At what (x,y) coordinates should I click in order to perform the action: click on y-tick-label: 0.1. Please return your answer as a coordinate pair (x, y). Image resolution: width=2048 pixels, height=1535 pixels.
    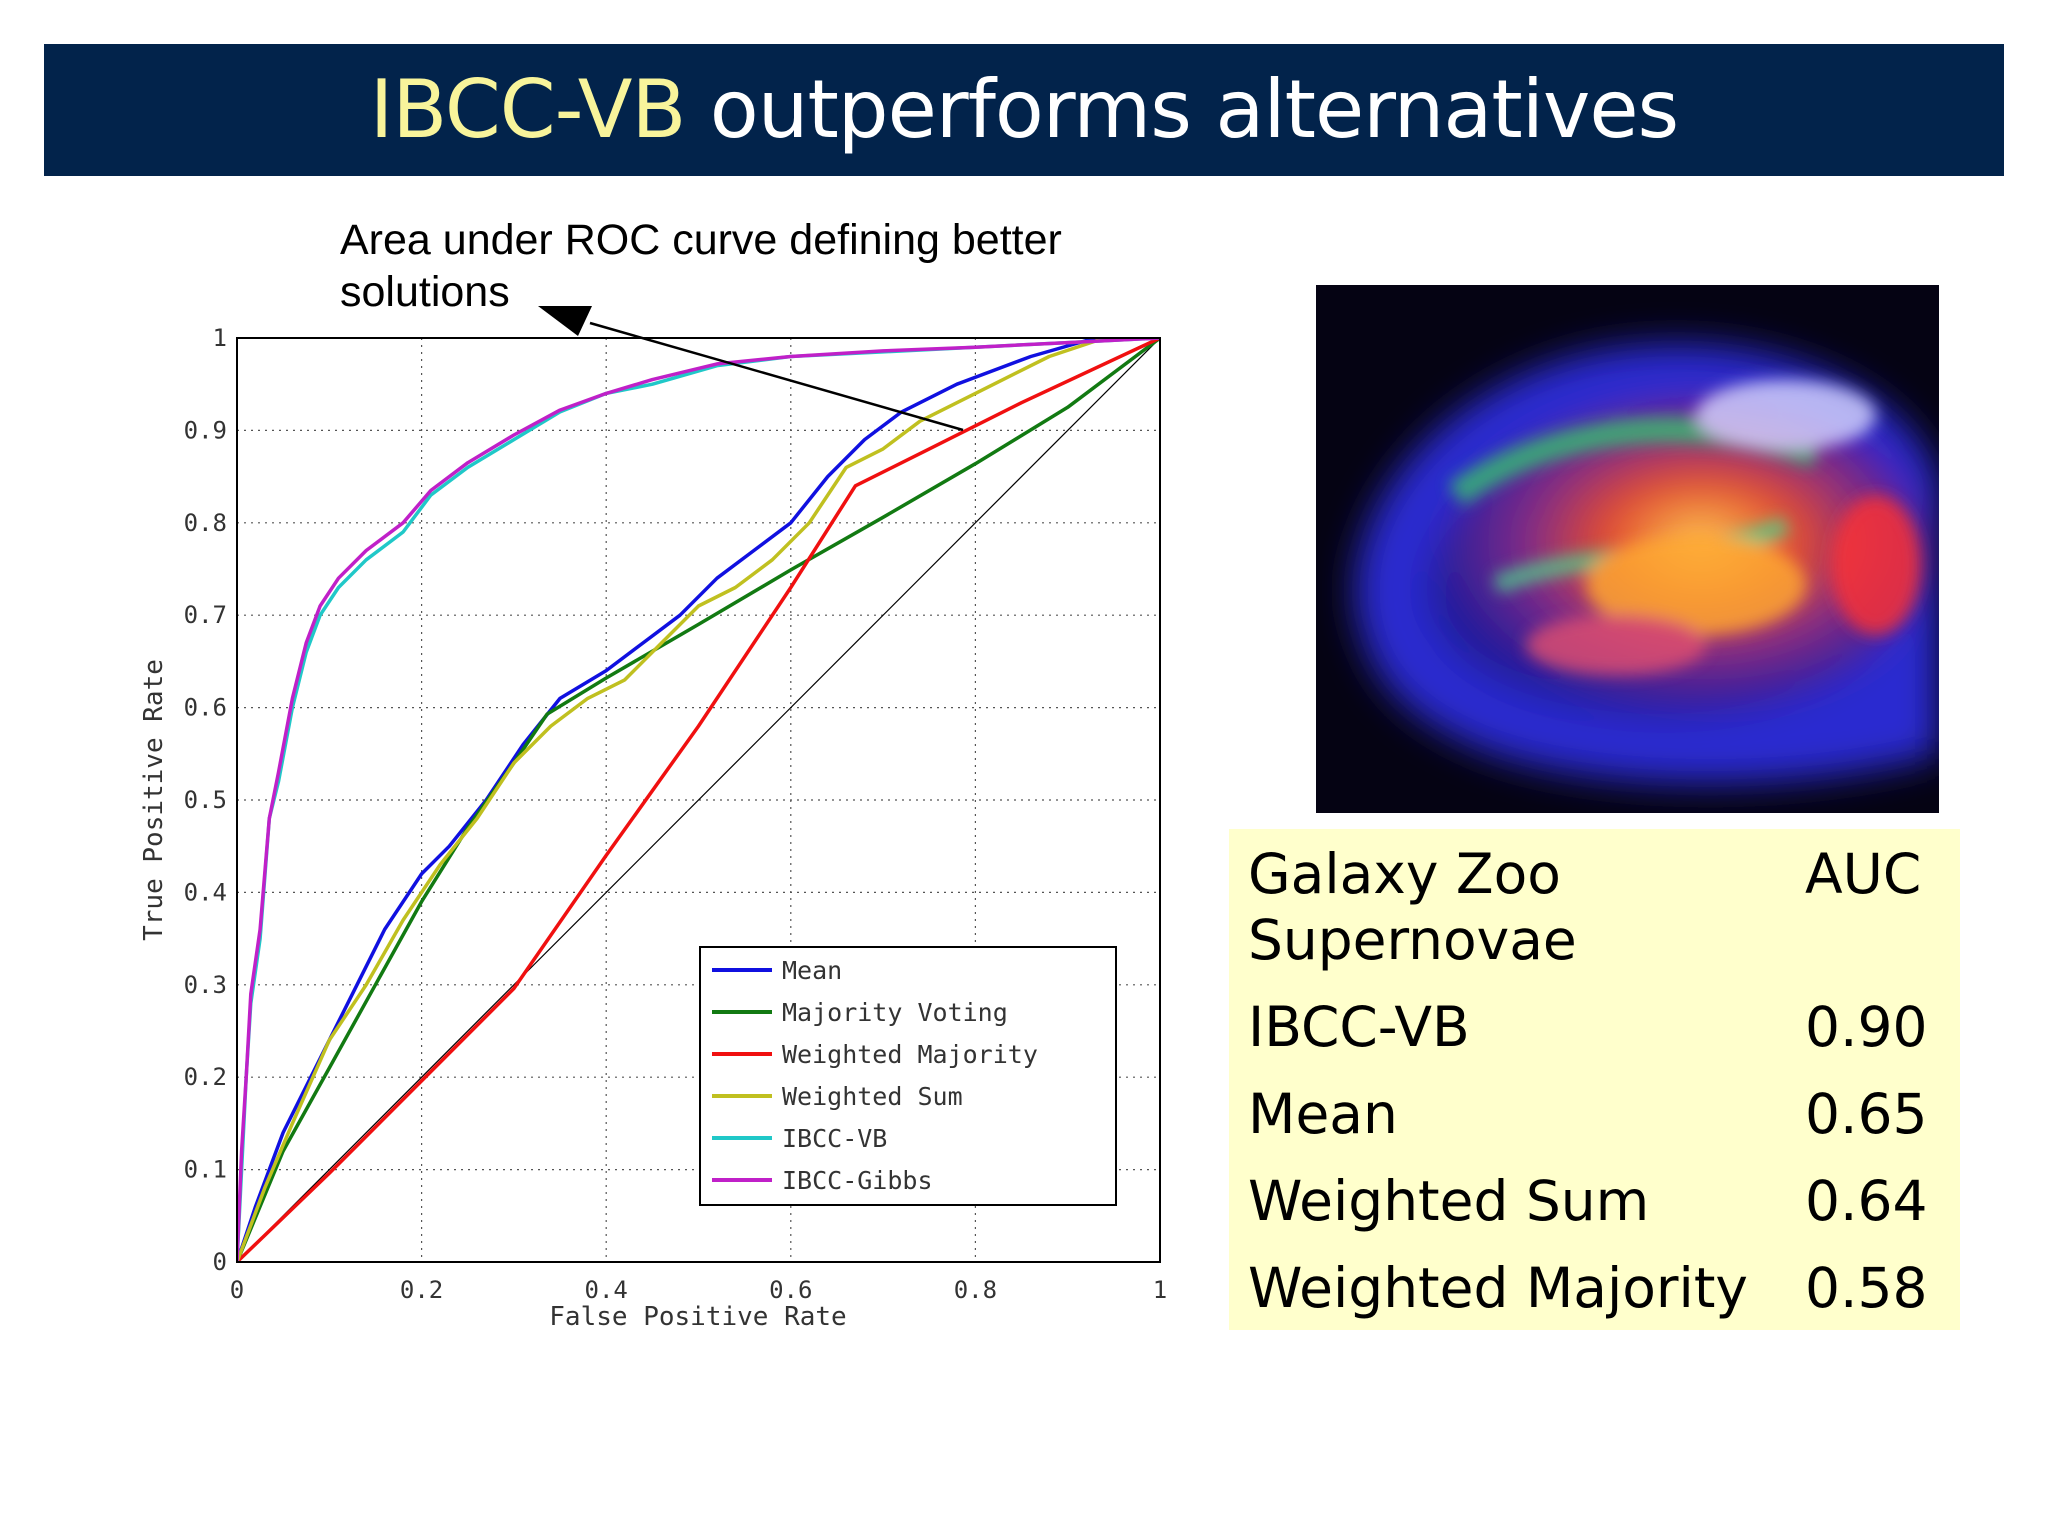
    Looking at the image, I should click on (205, 1170).